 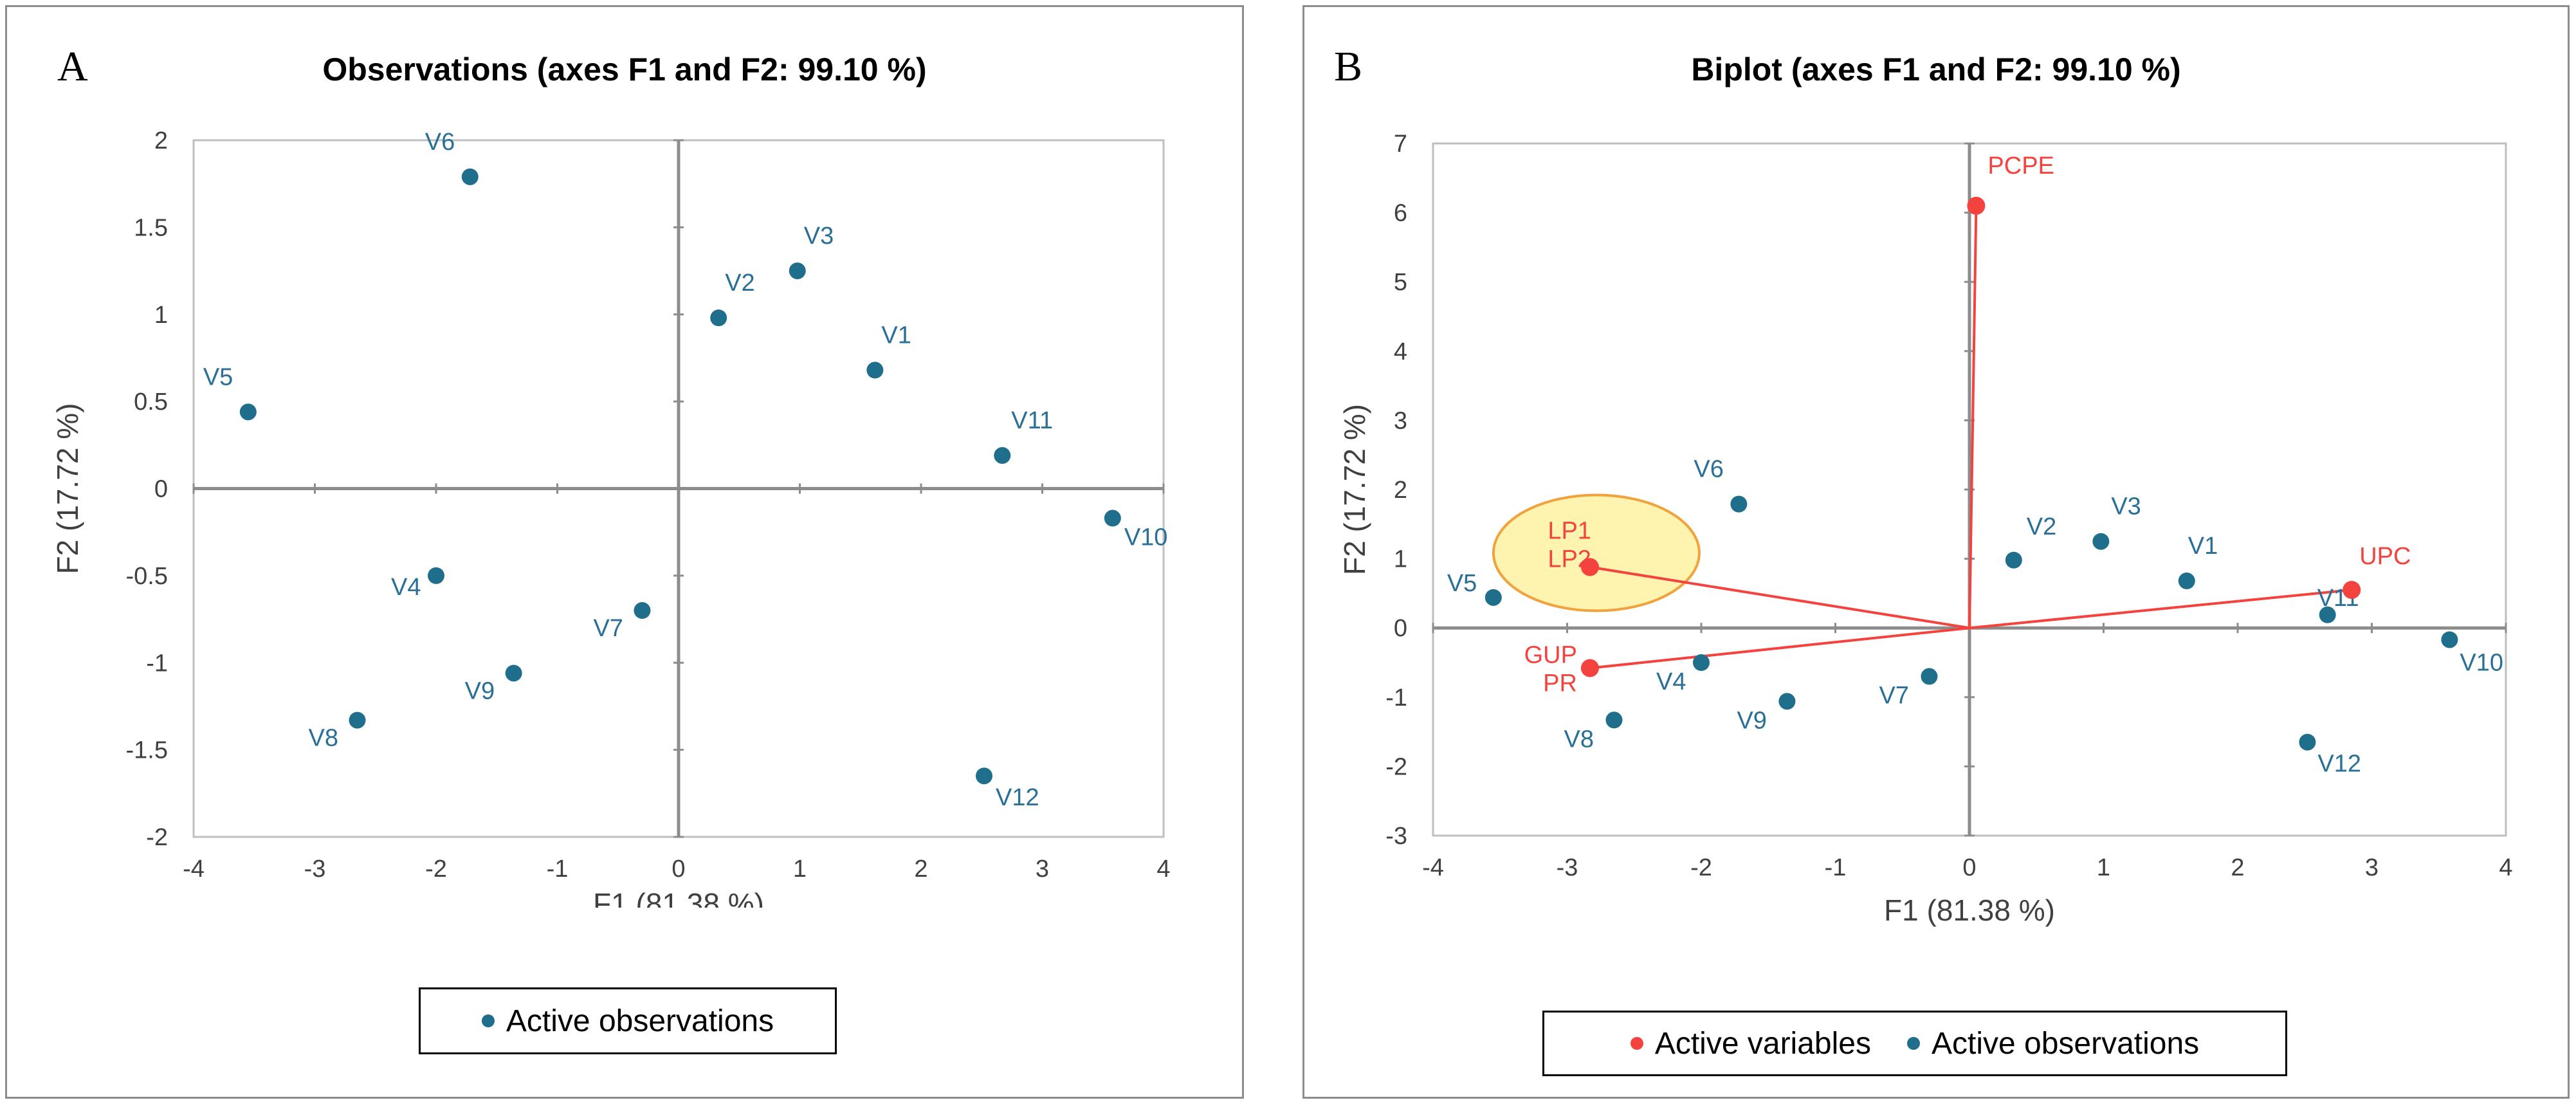 I want to click on observation-label: V2, so click(x=739, y=283).